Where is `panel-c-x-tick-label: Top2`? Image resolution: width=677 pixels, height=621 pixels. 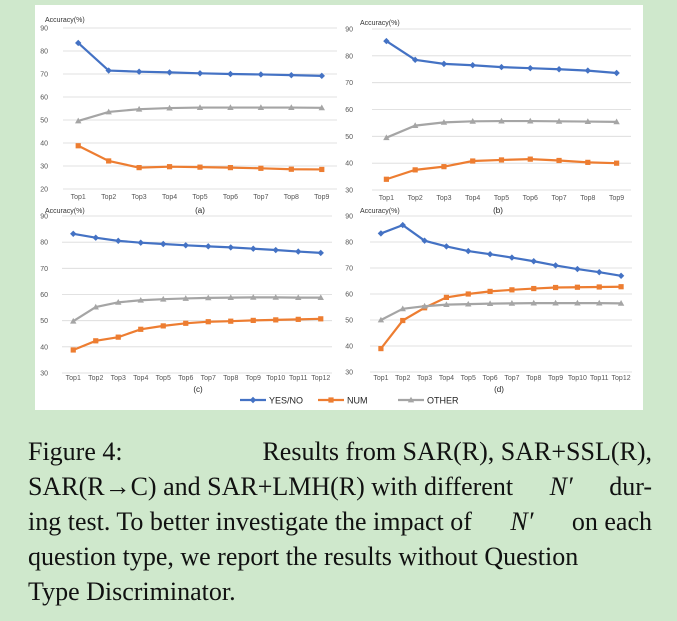
panel-c-x-tick-label: Top2 is located at coordinates (95, 378).